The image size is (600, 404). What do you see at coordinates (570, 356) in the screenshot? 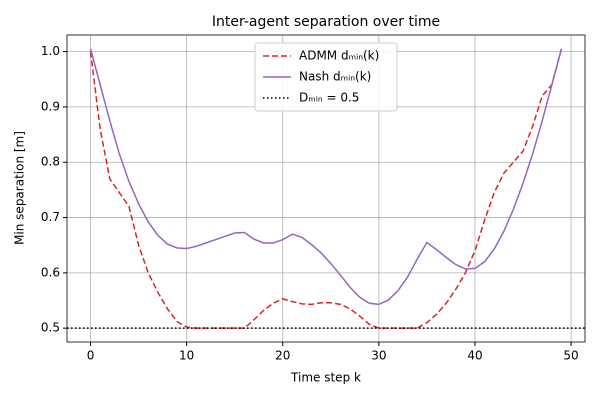
I see `x-tick-label: 50` at bounding box center [570, 356].